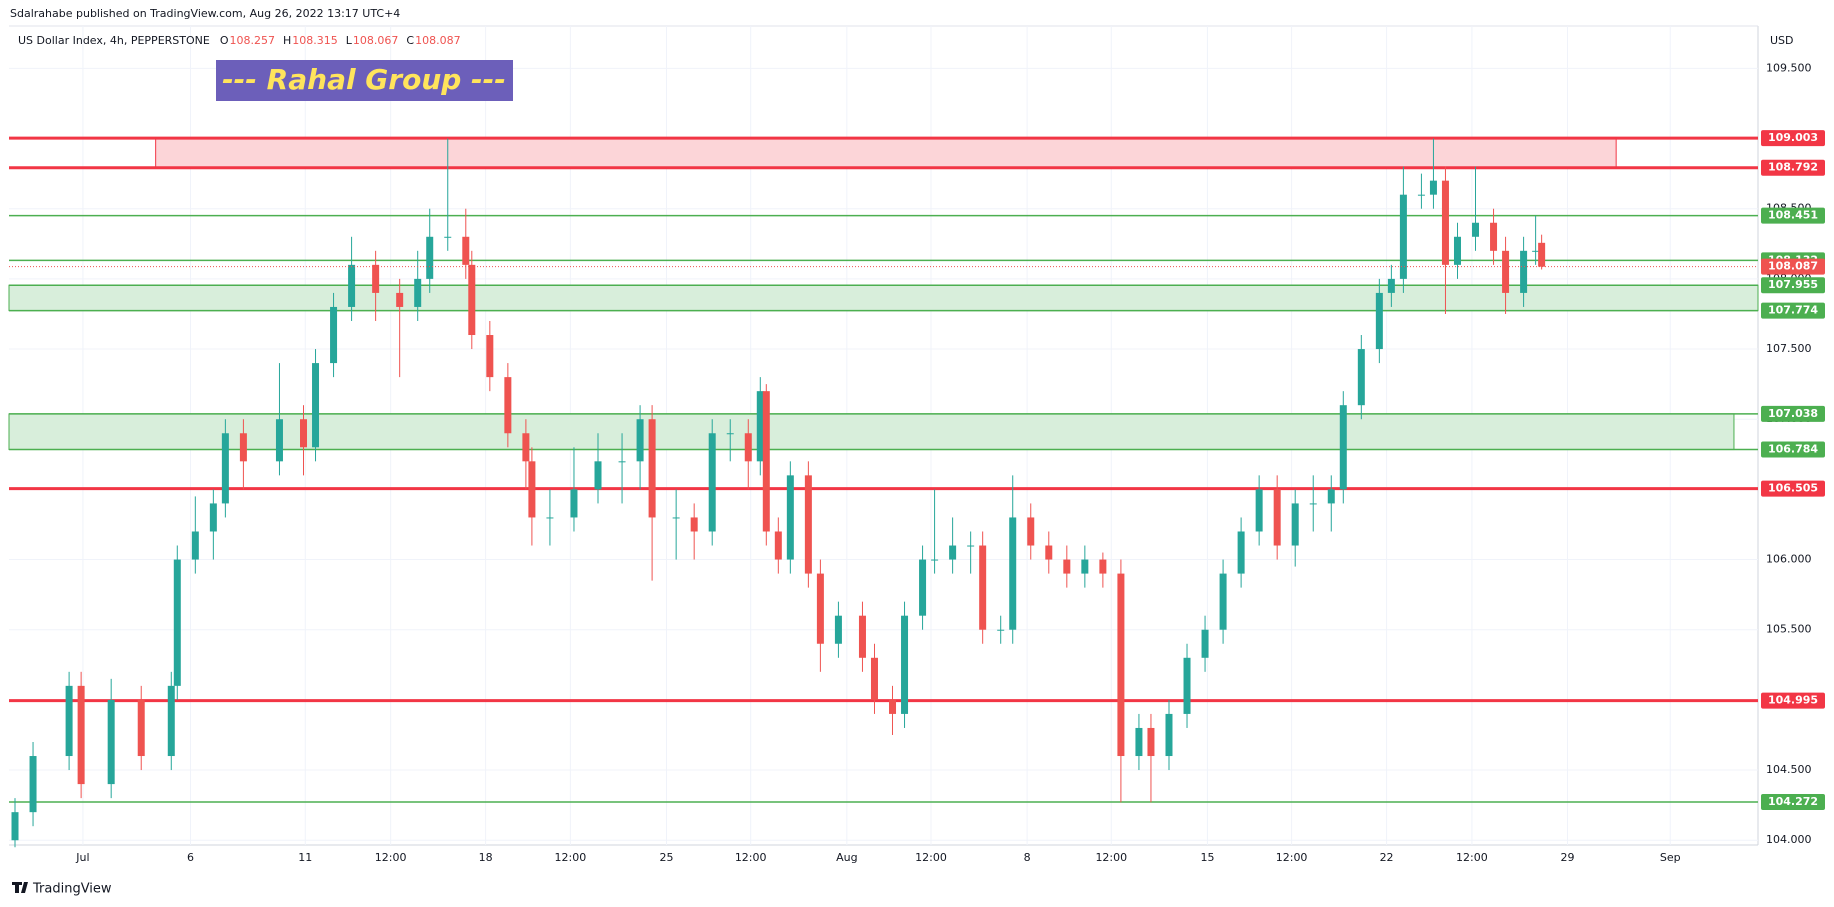 This screenshot has width=1834, height=907. Describe the element at coordinates (1387, 857) in the screenshot. I see `x-tick-label: 22` at that location.